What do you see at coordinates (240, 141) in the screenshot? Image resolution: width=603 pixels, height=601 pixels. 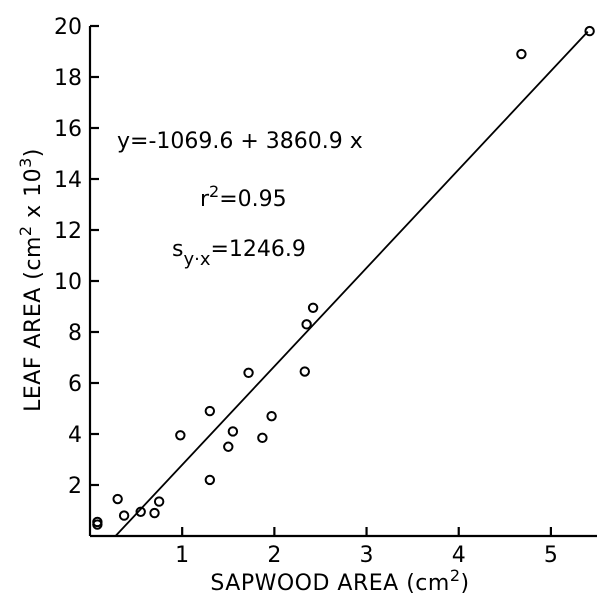 I see `regression-equation: y=-1069.6 + 3860.9 x` at bounding box center [240, 141].